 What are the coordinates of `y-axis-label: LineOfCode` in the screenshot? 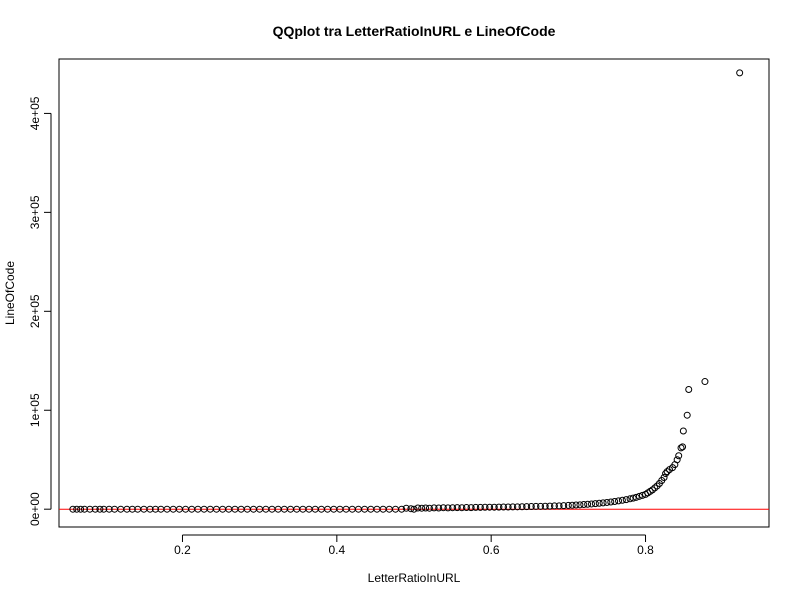 It's located at (10, 293).